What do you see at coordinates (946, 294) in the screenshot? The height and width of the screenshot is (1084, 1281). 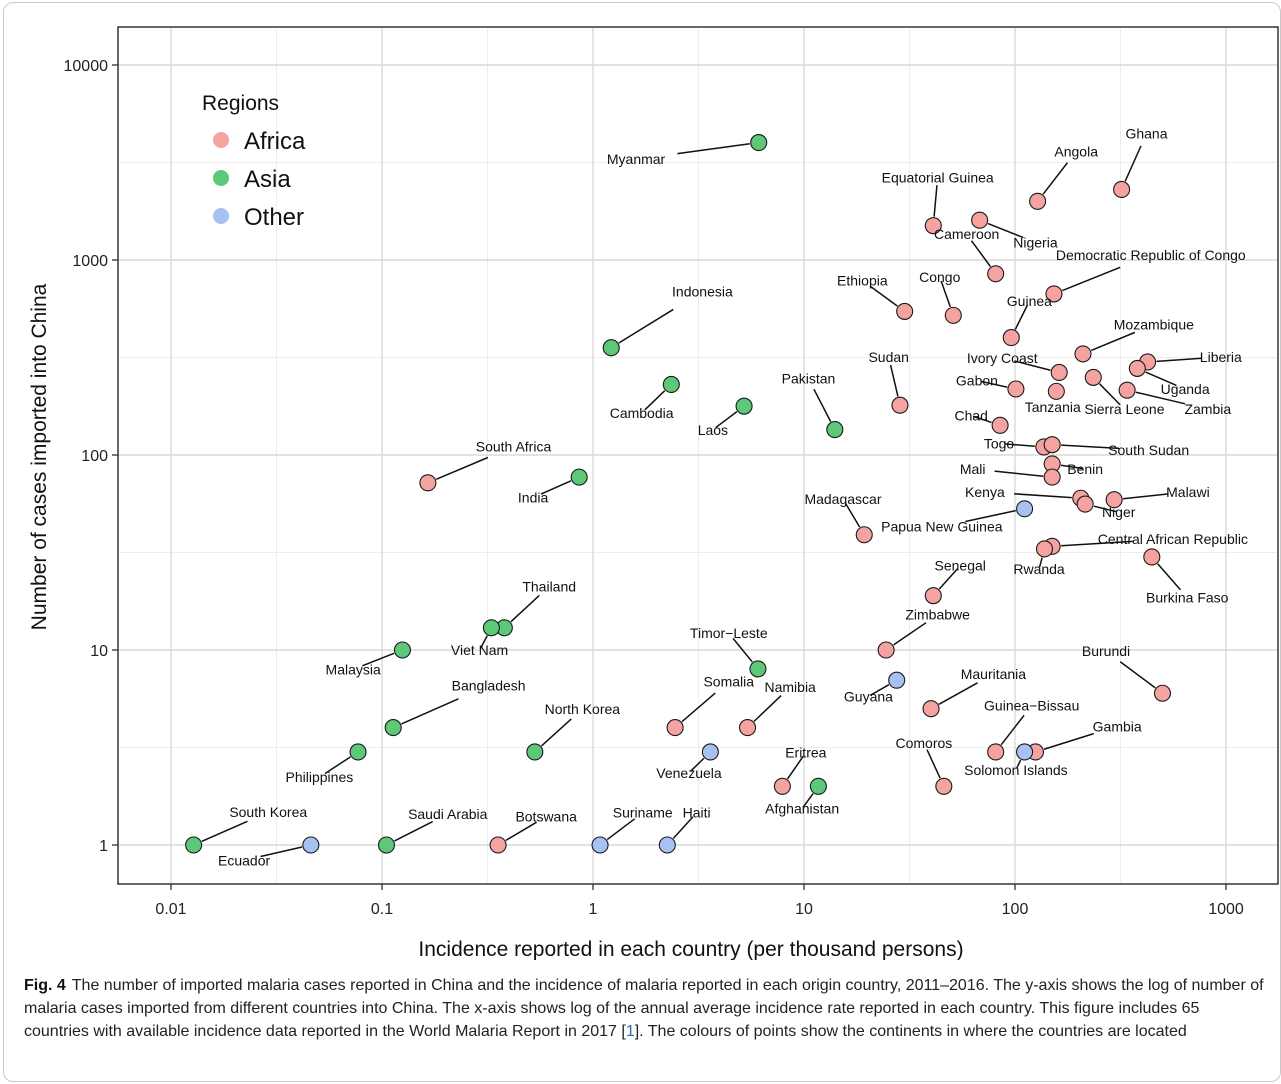 I see `leader-line-congo` at bounding box center [946, 294].